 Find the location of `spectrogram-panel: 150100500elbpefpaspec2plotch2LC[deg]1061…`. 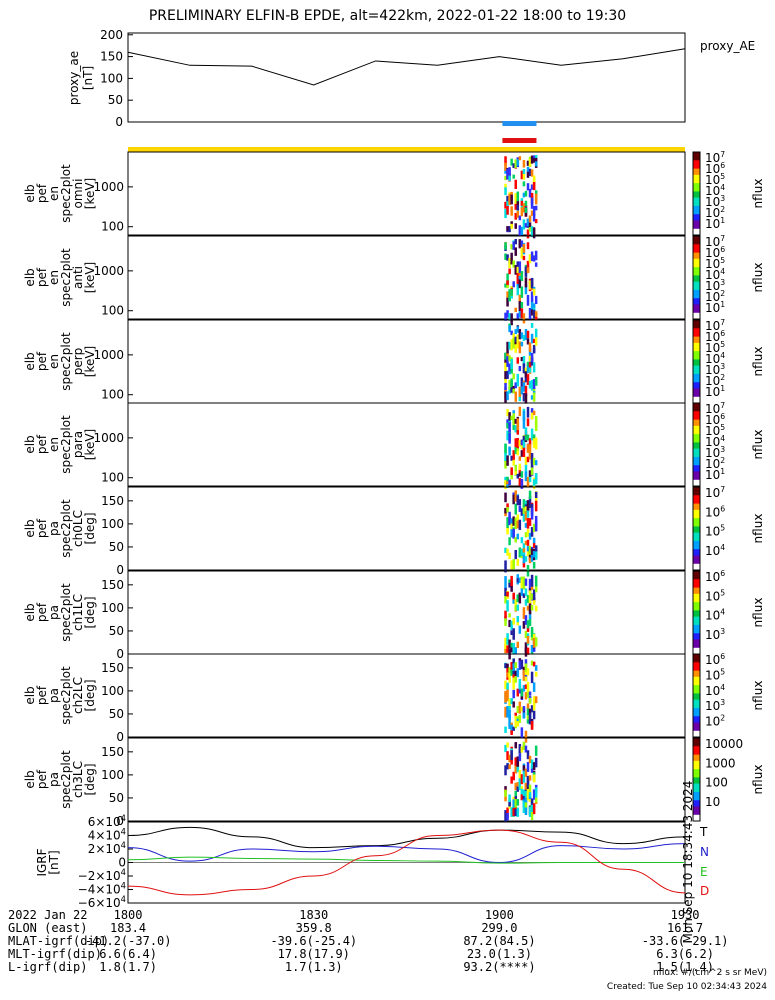

spectrogram-panel: 150100500elbpefpaspec2plotch2LC[deg]1061… is located at coordinates (394, 698).